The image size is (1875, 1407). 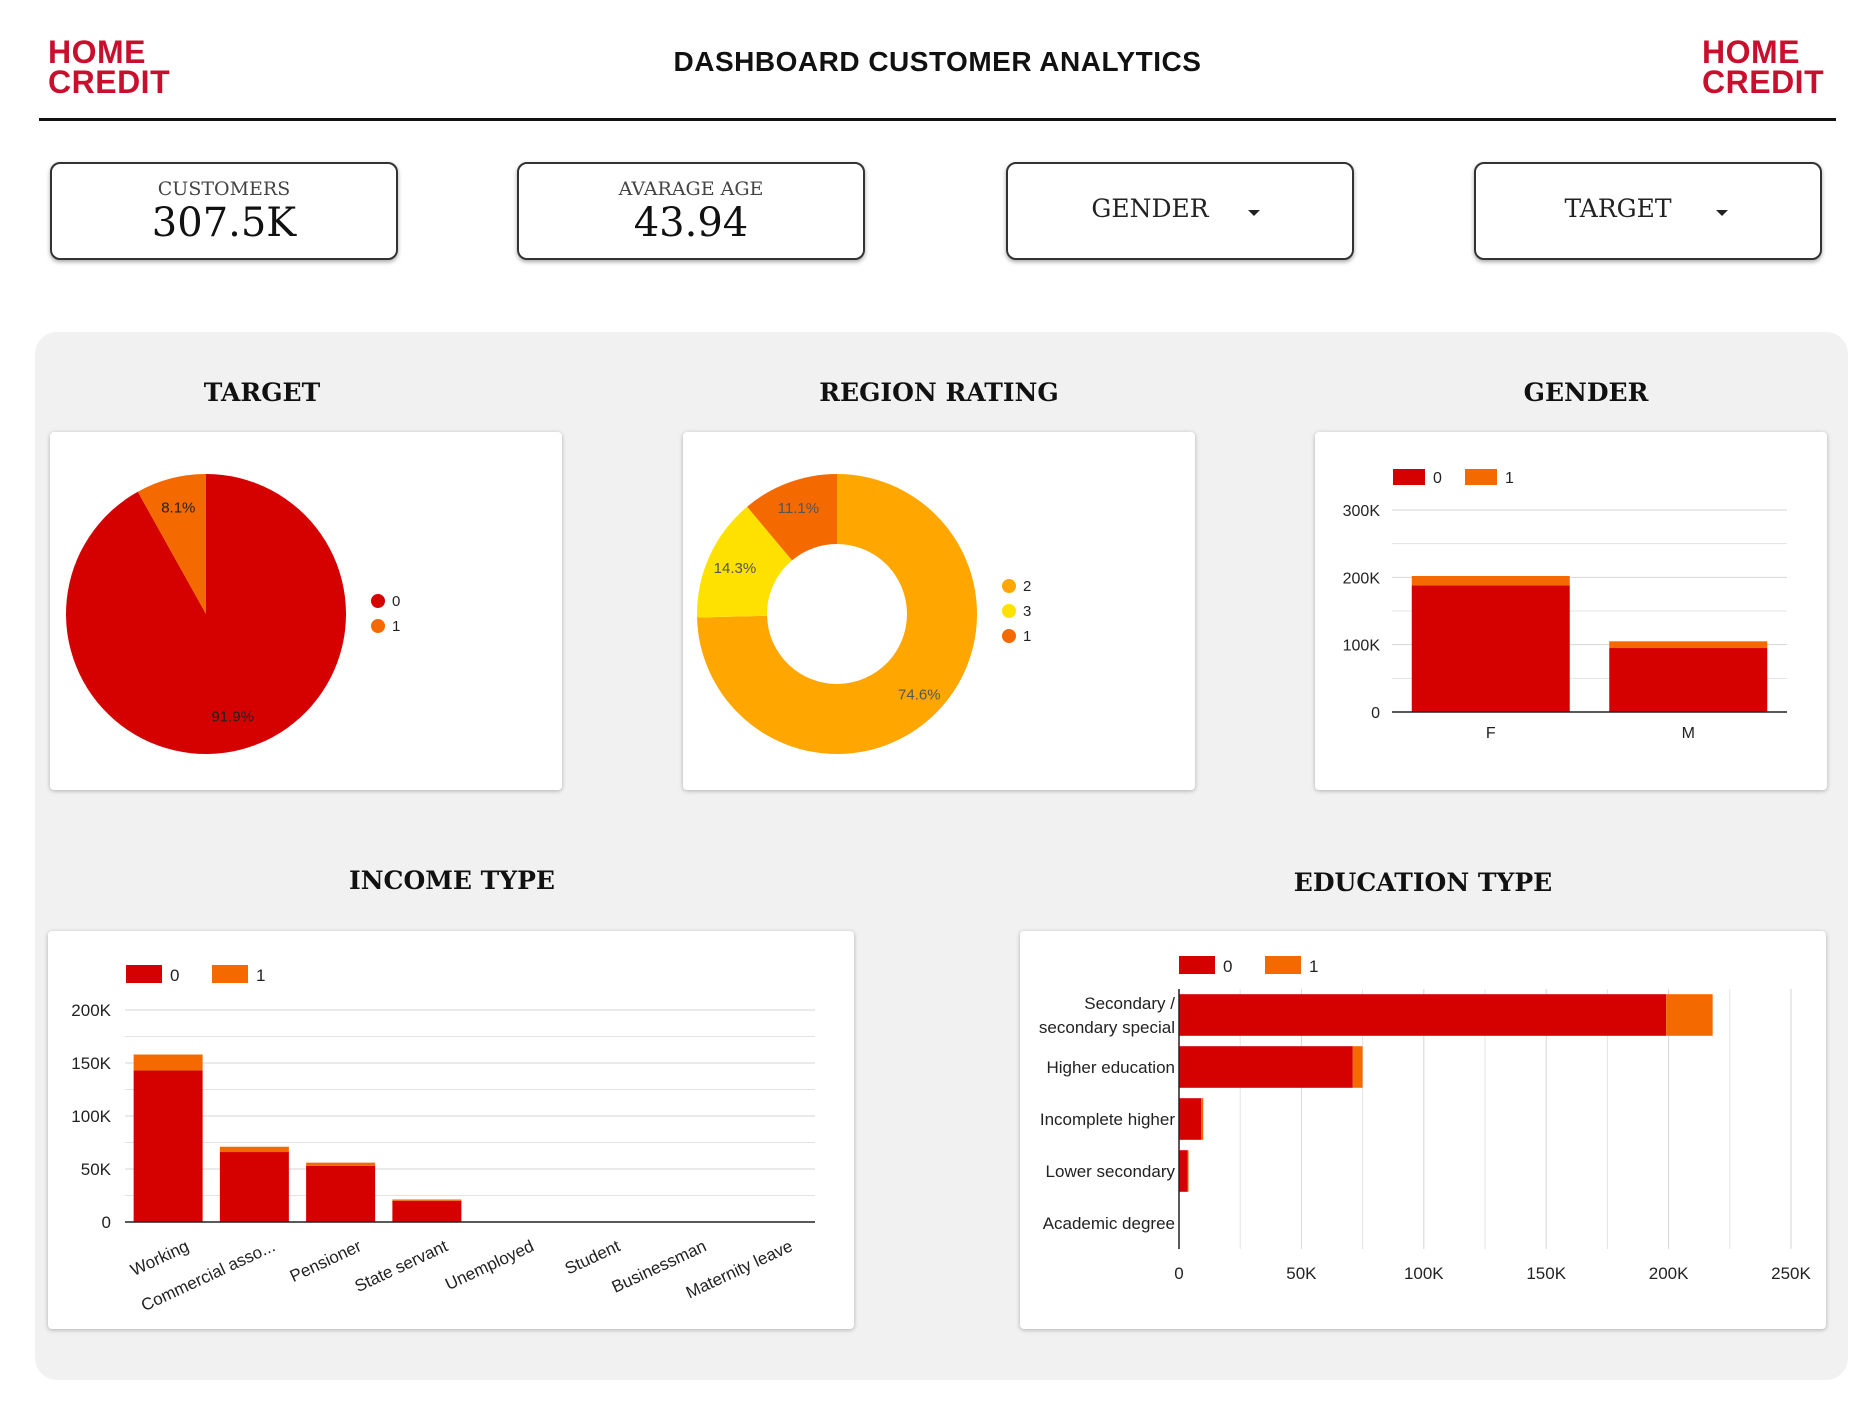 I want to click on y-tick-label: Incomplete higher, so click(x=1107, y=1119).